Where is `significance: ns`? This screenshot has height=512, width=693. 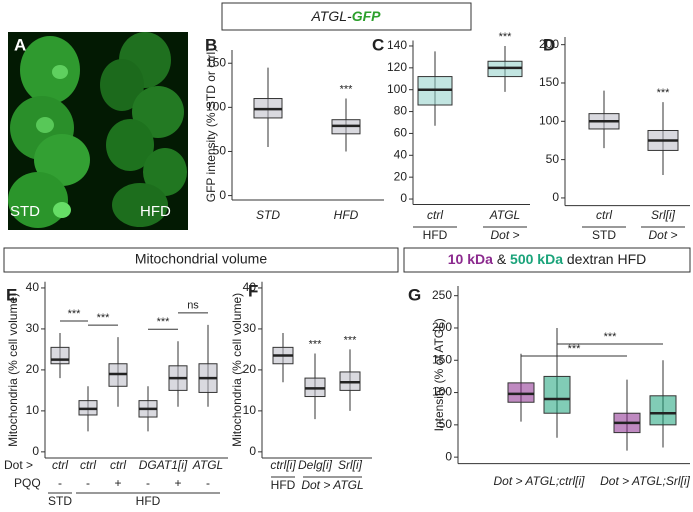
significance: ns is located at coordinates (193, 306).